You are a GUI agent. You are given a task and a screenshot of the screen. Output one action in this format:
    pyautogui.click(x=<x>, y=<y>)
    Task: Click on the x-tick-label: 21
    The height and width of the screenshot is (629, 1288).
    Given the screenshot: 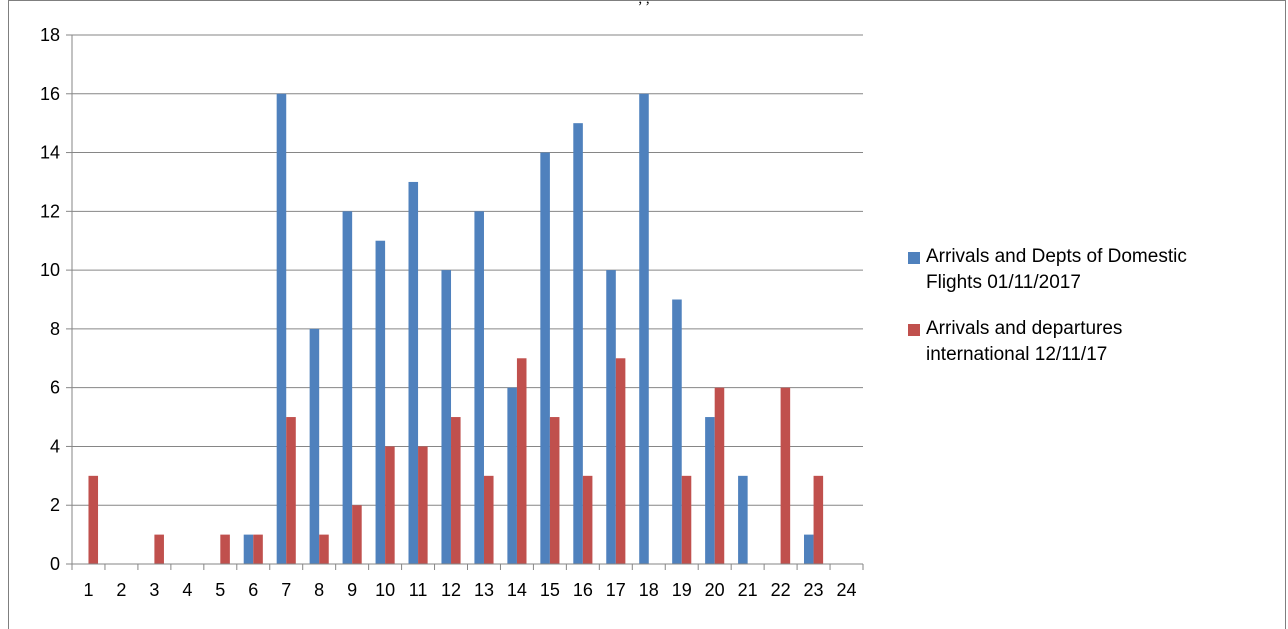 What is the action you would take?
    pyautogui.click(x=748, y=590)
    